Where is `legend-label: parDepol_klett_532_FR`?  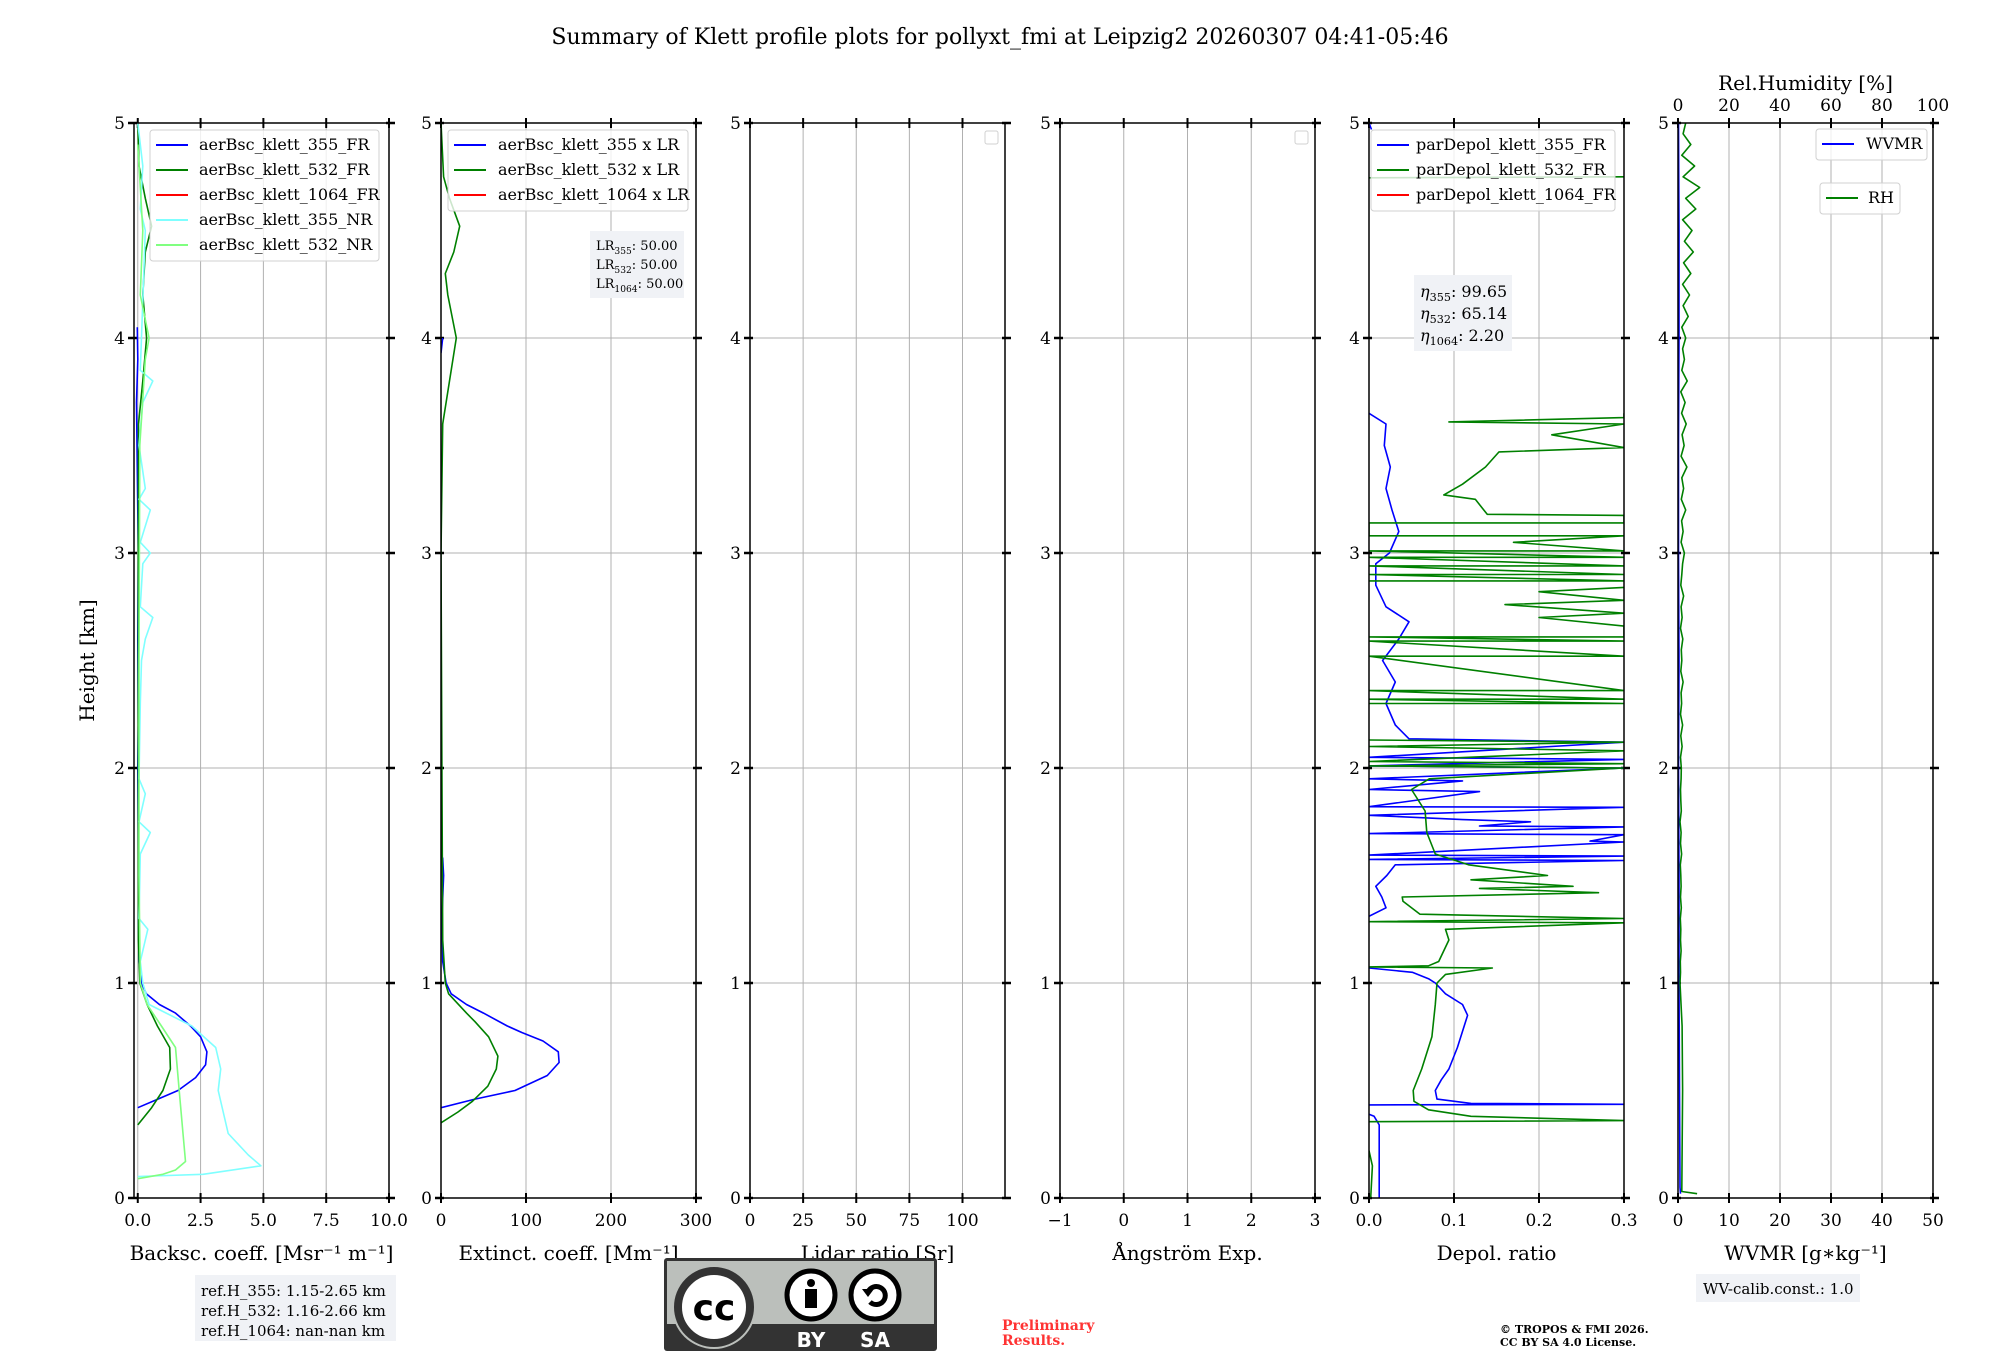
legend-label: parDepol_klett_532_FR is located at coordinates (1511, 169).